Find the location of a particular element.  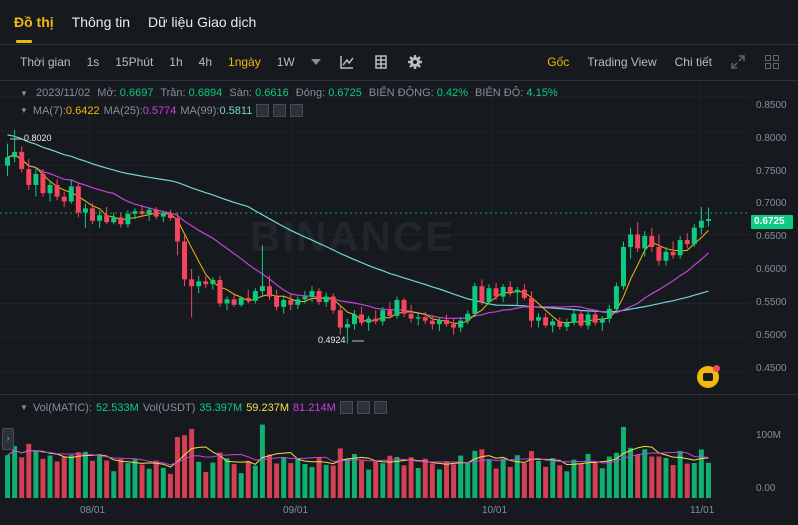

close-ma-icon is located at coordinates (297, 110).